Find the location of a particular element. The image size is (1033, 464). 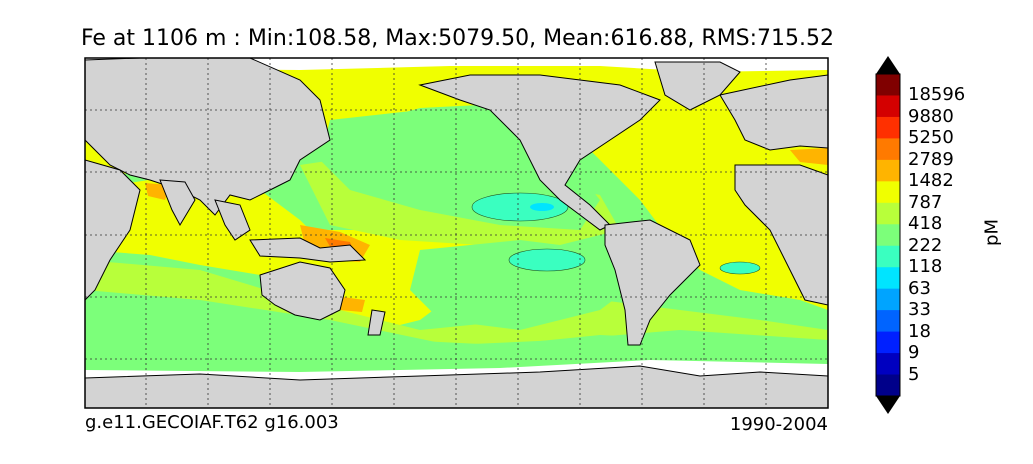

colorbar is located at coordinates (888, 235).